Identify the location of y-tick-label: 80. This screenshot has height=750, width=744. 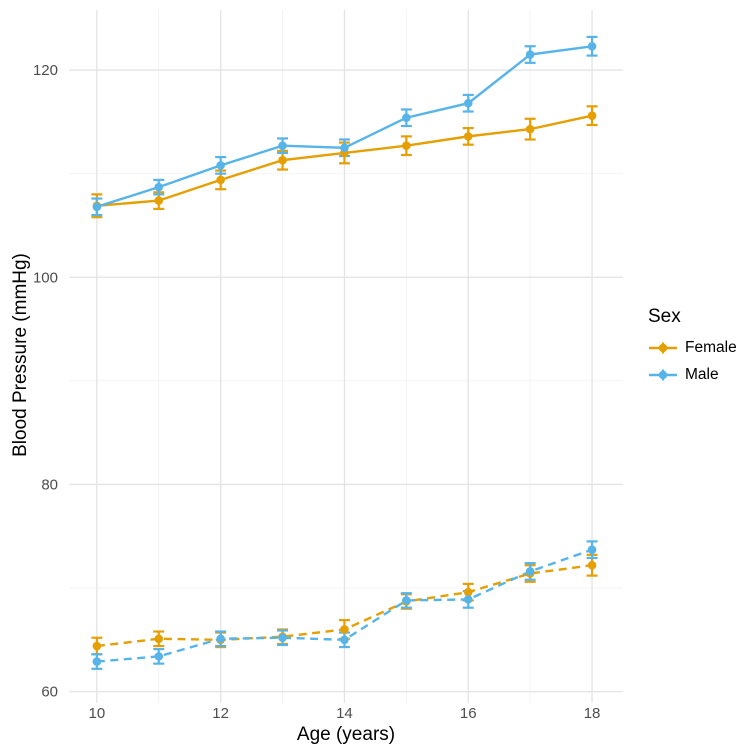
(49, 484).